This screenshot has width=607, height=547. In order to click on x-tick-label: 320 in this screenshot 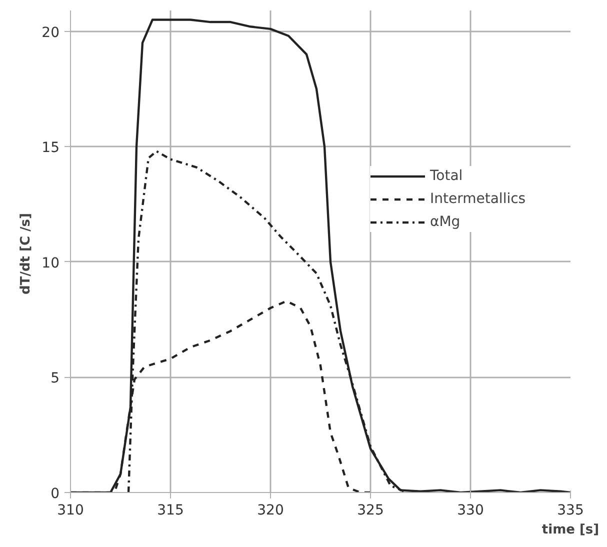, I will do `click(270, 510)`.